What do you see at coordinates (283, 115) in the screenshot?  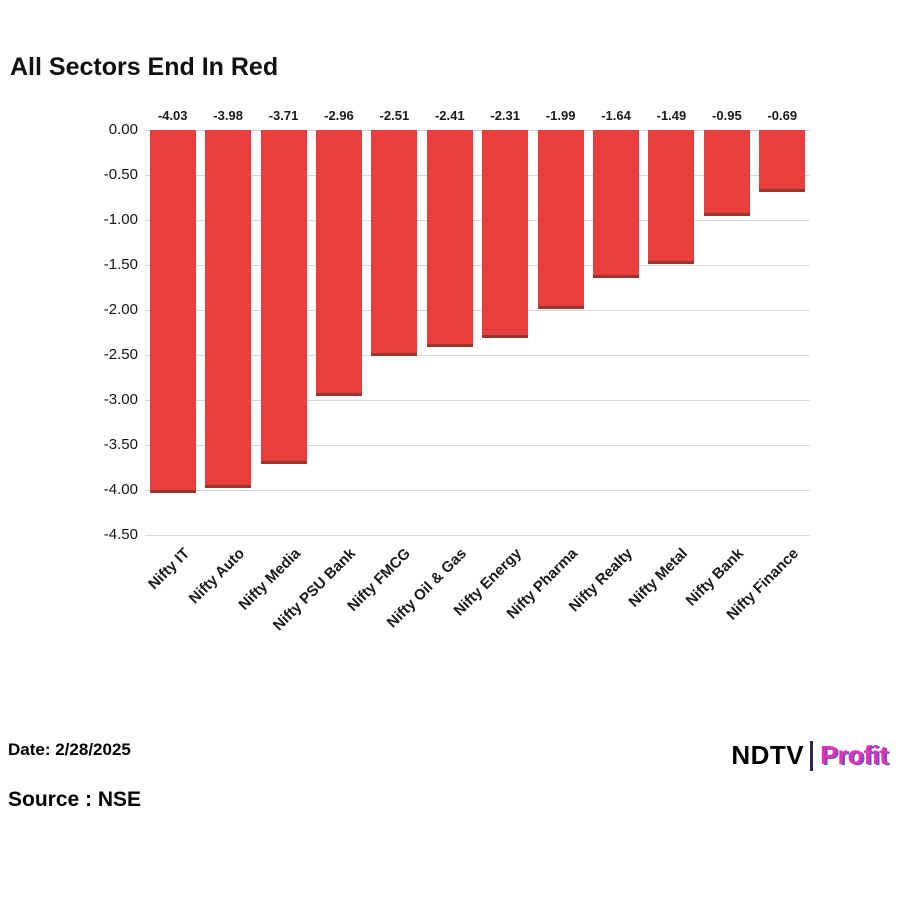 I see `bar-value-label: -3.71` at bounding box center [283, 115].